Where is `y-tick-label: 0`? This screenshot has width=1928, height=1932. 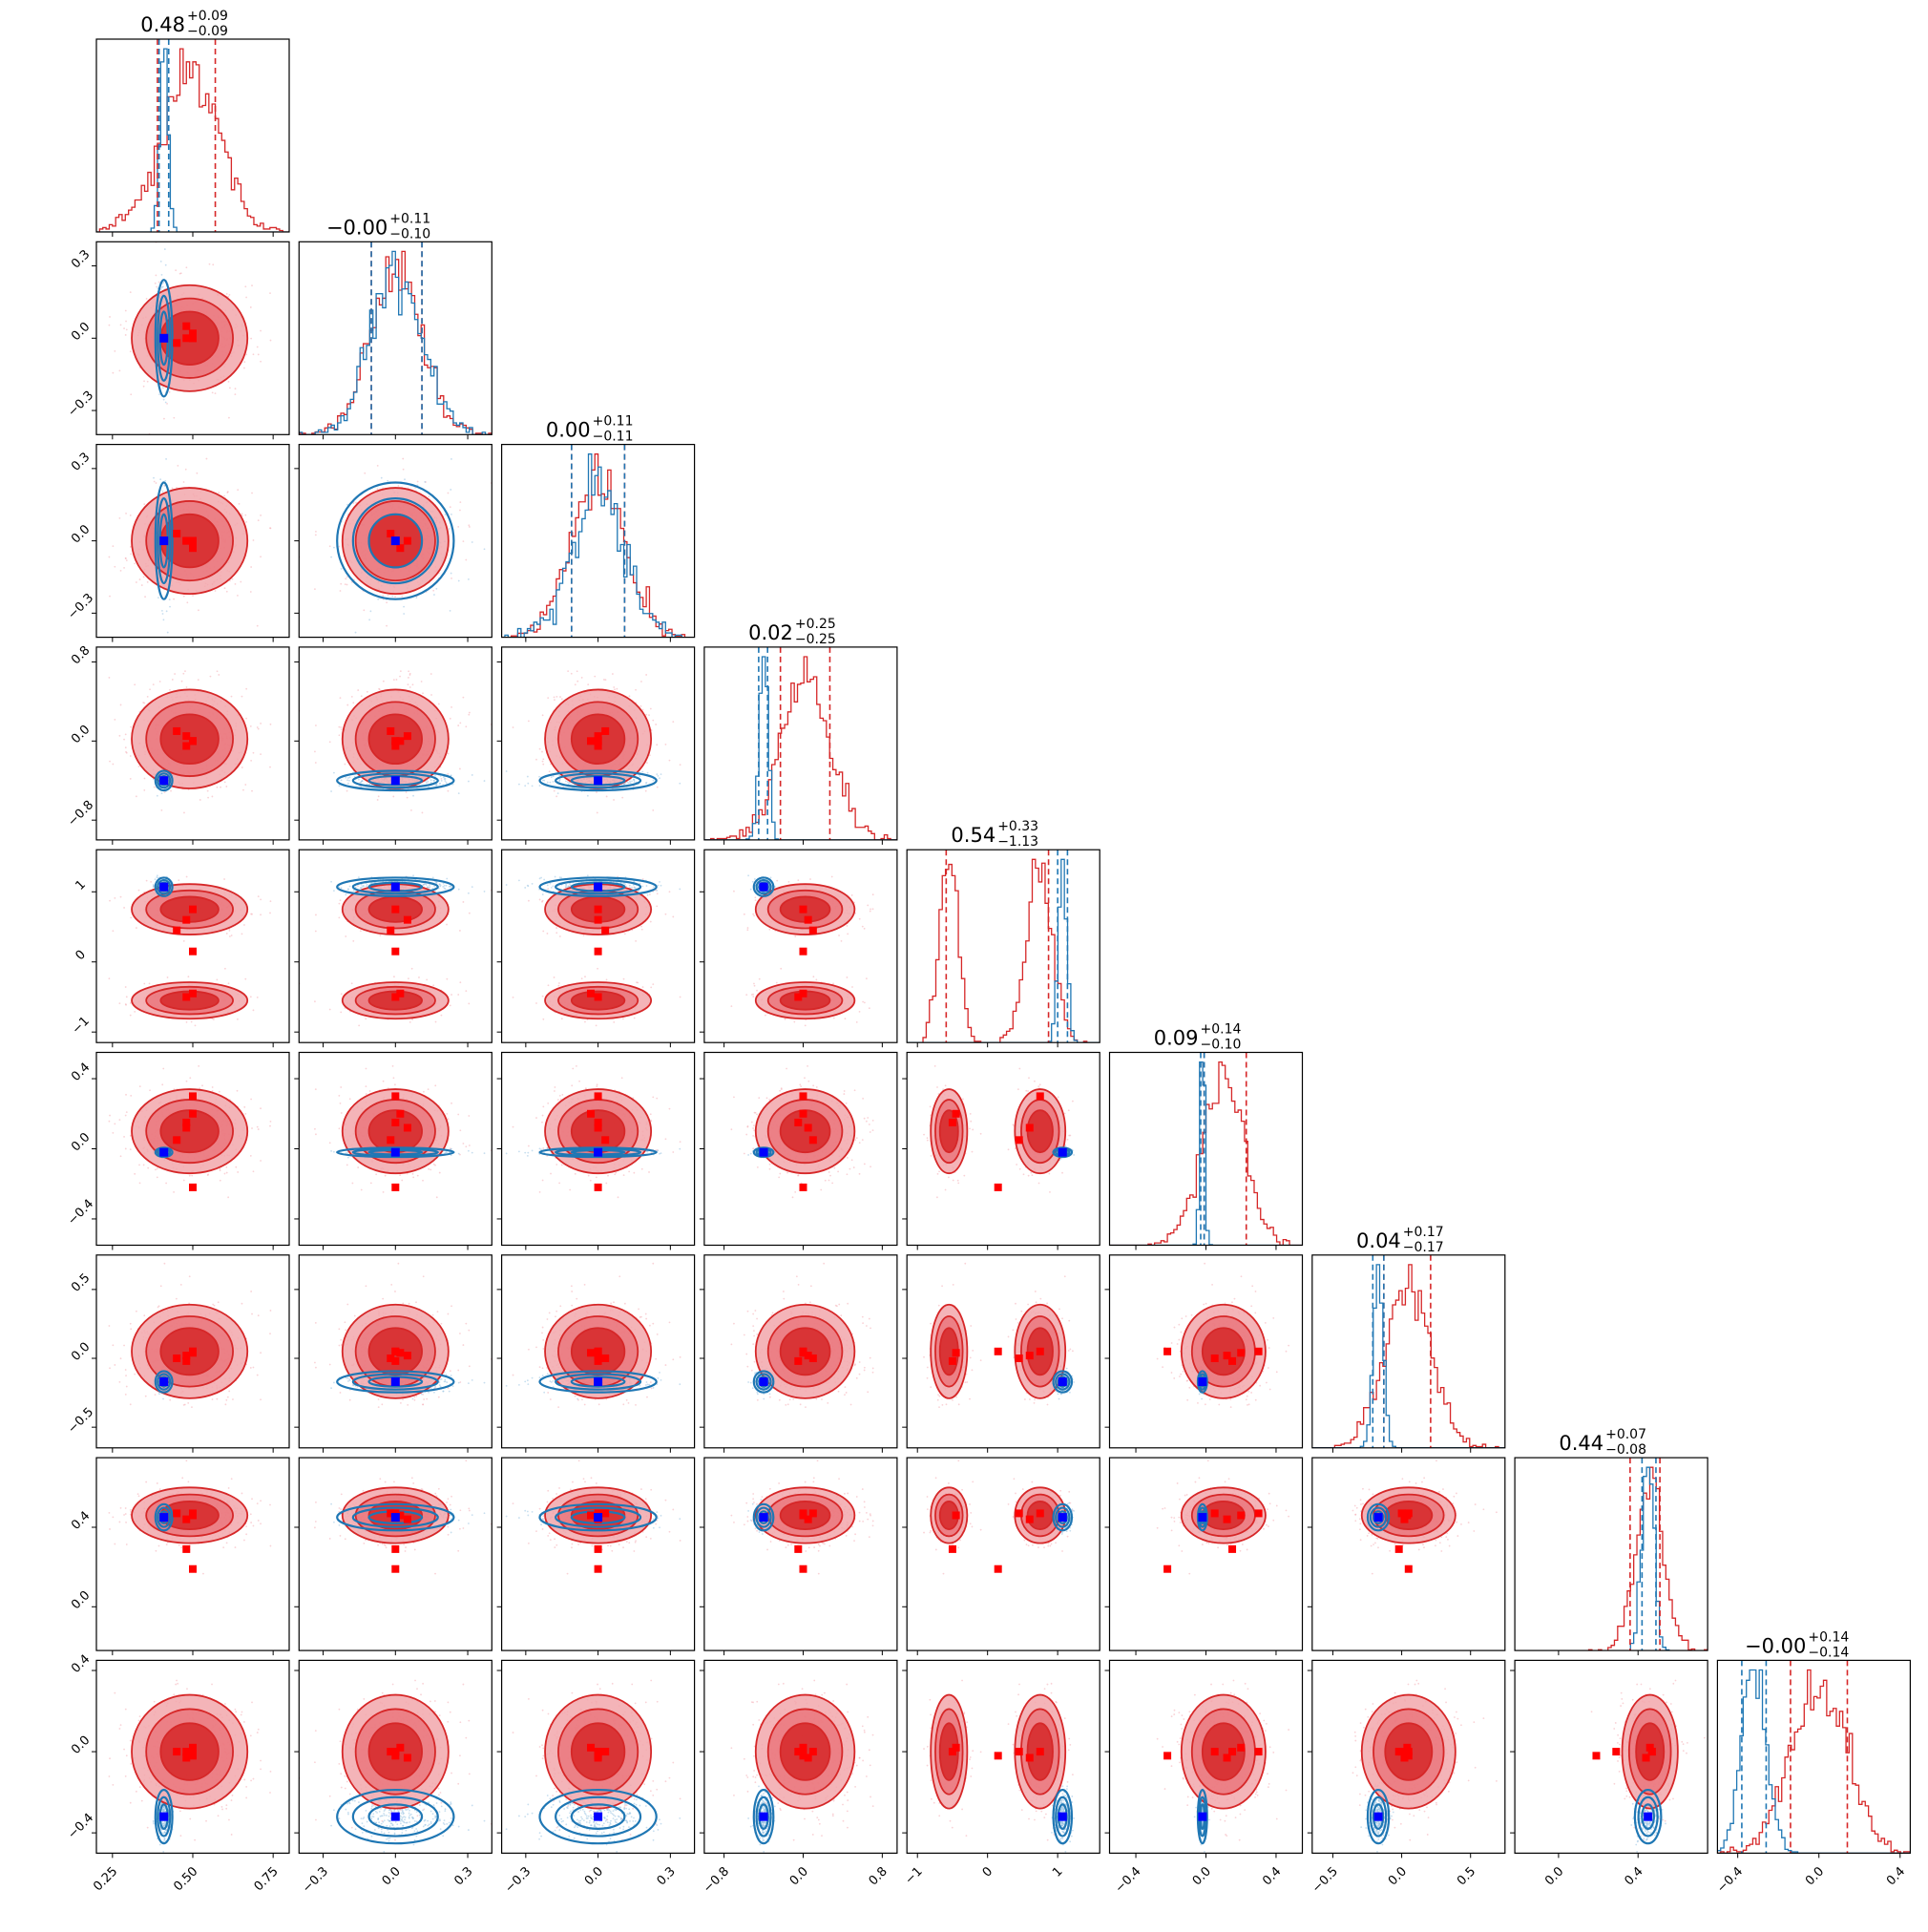
y-tick-label: 0 is located at coordinates (81, 955).